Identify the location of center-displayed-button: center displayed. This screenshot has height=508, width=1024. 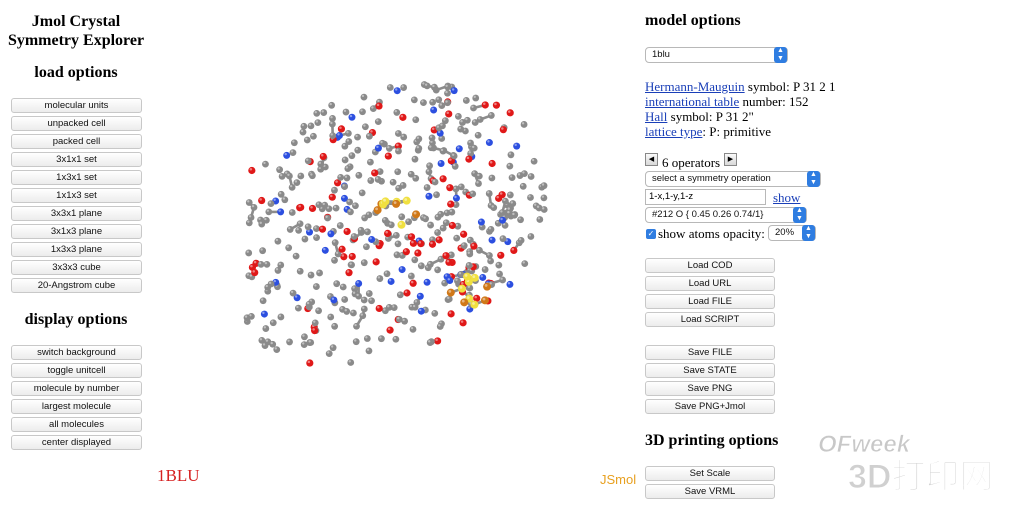
(76, 442).